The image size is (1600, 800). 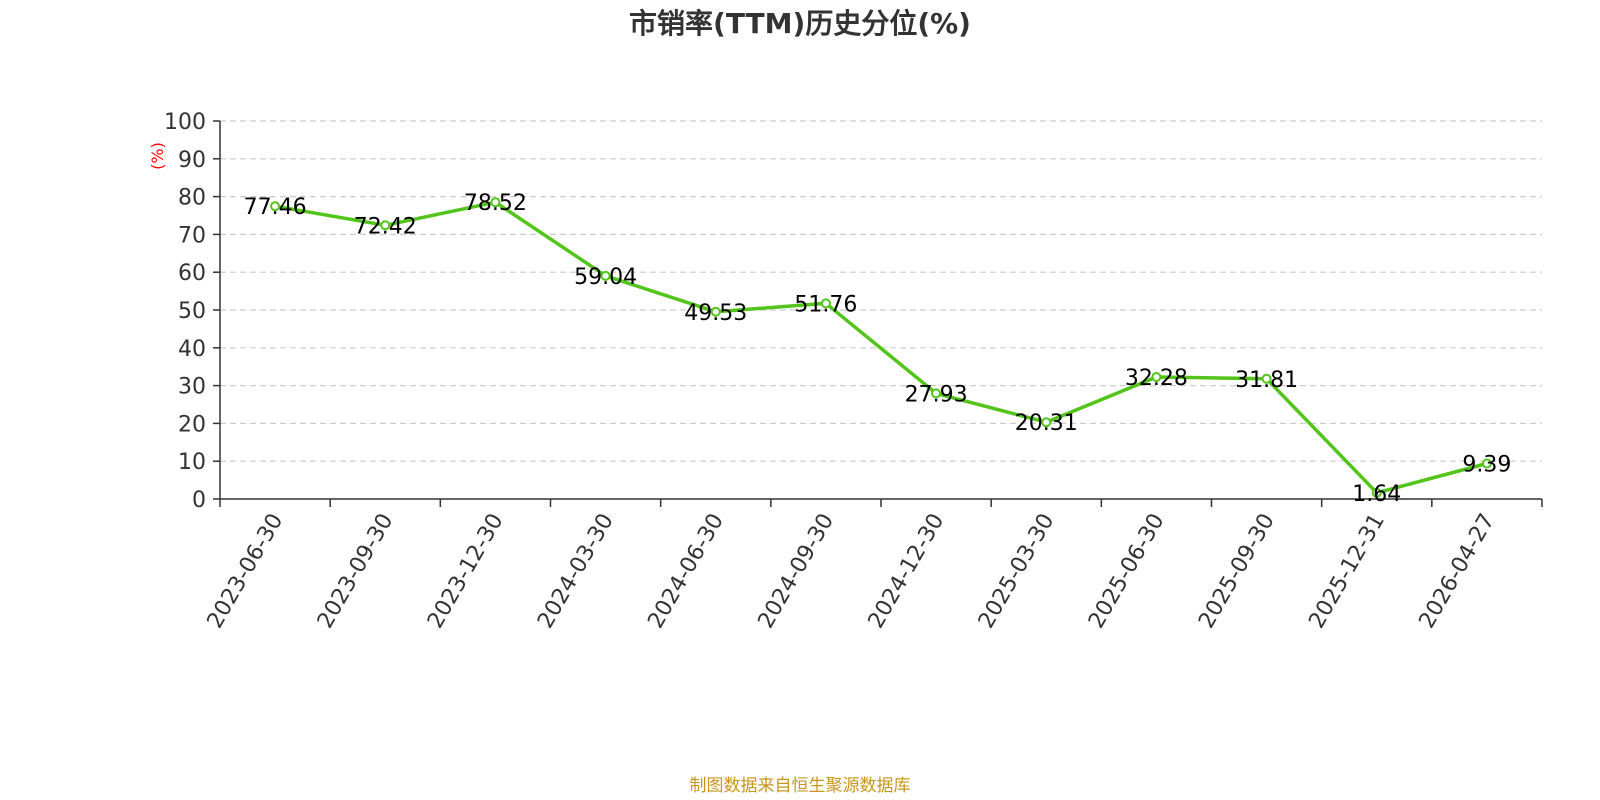 What do you see at coordinates (199, 500) in the screenshot?
I see `y-tick-label-0: 0` at bounding box center [199, 500].